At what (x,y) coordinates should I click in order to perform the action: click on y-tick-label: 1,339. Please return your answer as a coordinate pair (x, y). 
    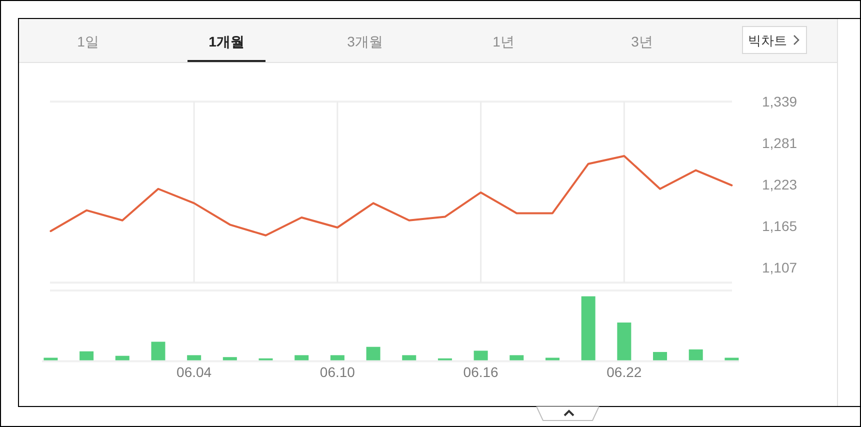
    Looking at the image, I should click on (780, 102).